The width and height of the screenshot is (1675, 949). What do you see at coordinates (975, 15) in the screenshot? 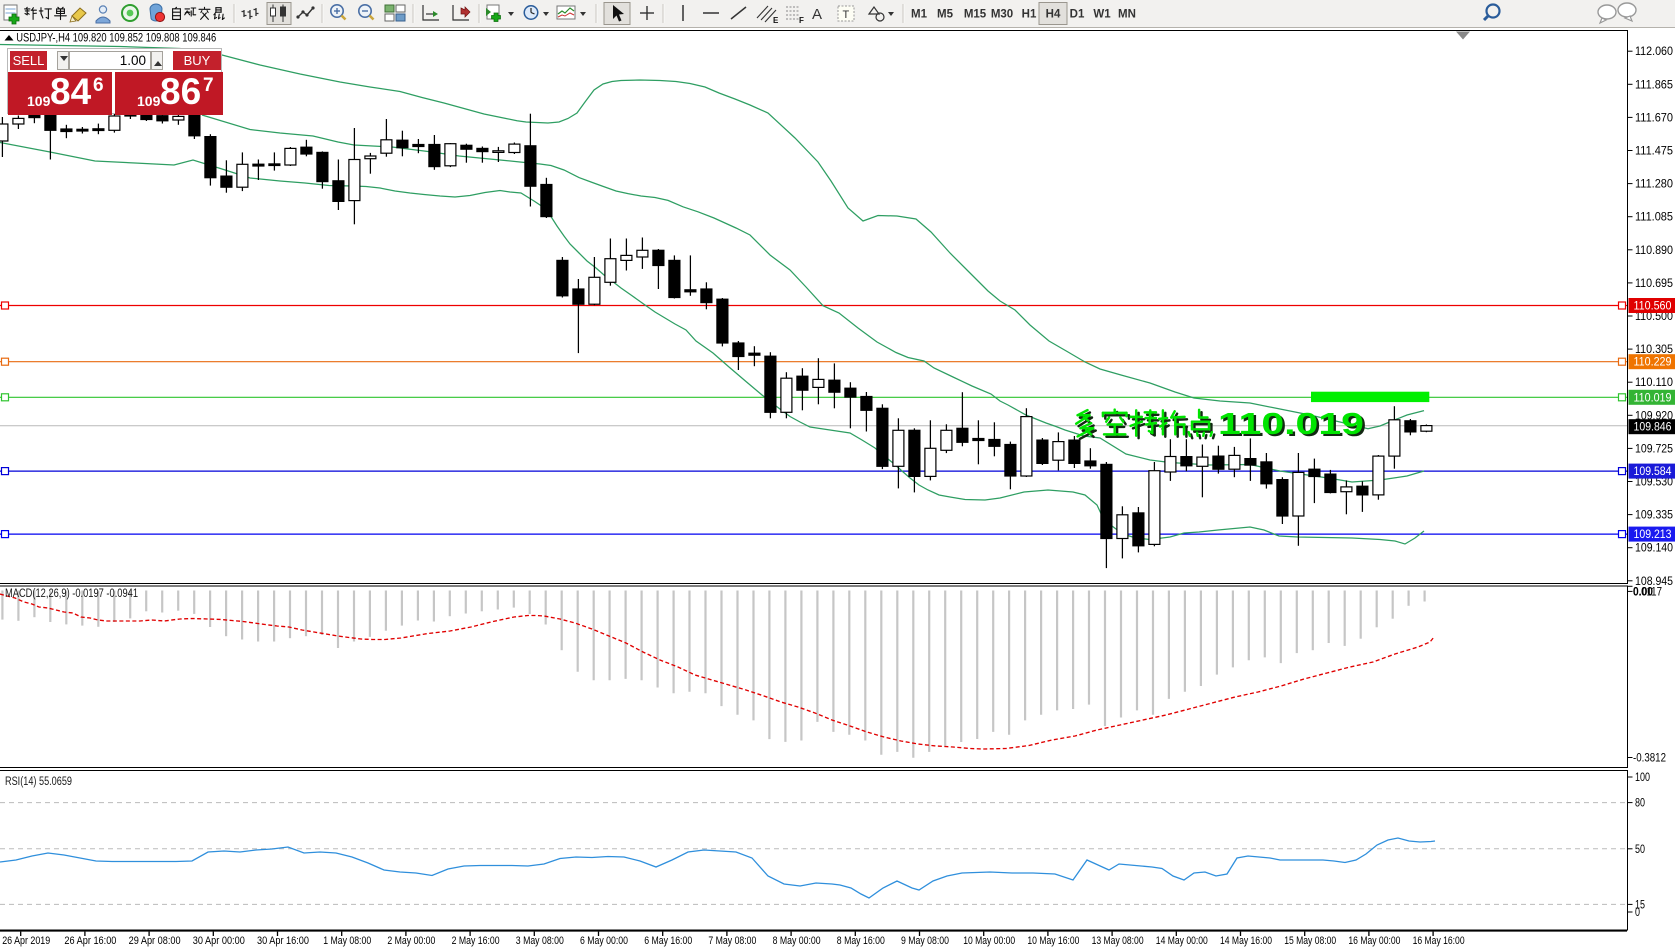
I see `svg-text: M15` at bounding box center [975, 15].